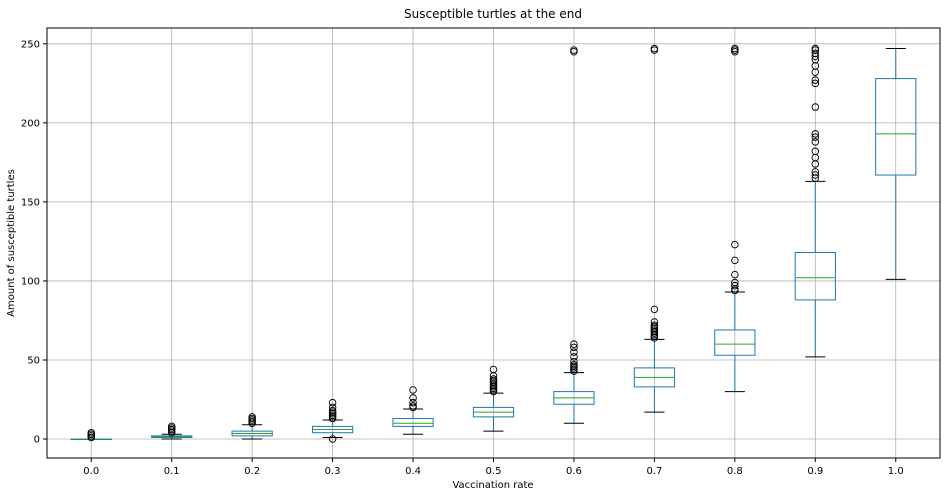 Image resolution: width=947 pixels, height=496 pixels. Describe the element at coordinates (815, 471) in the screenshot. I see `x-tick-label: 0.9` at that location.